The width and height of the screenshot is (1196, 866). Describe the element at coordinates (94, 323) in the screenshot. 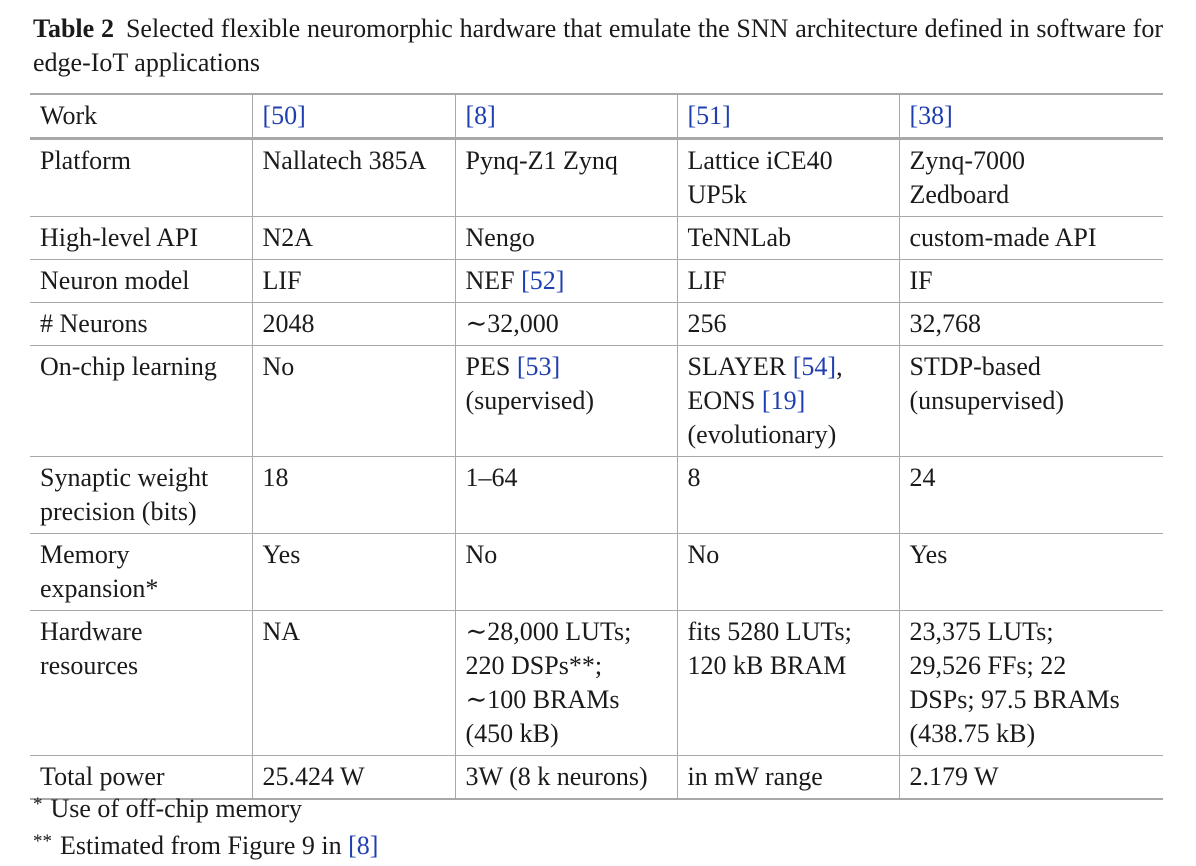

I see `row-label-line: # Neurons` at that location.